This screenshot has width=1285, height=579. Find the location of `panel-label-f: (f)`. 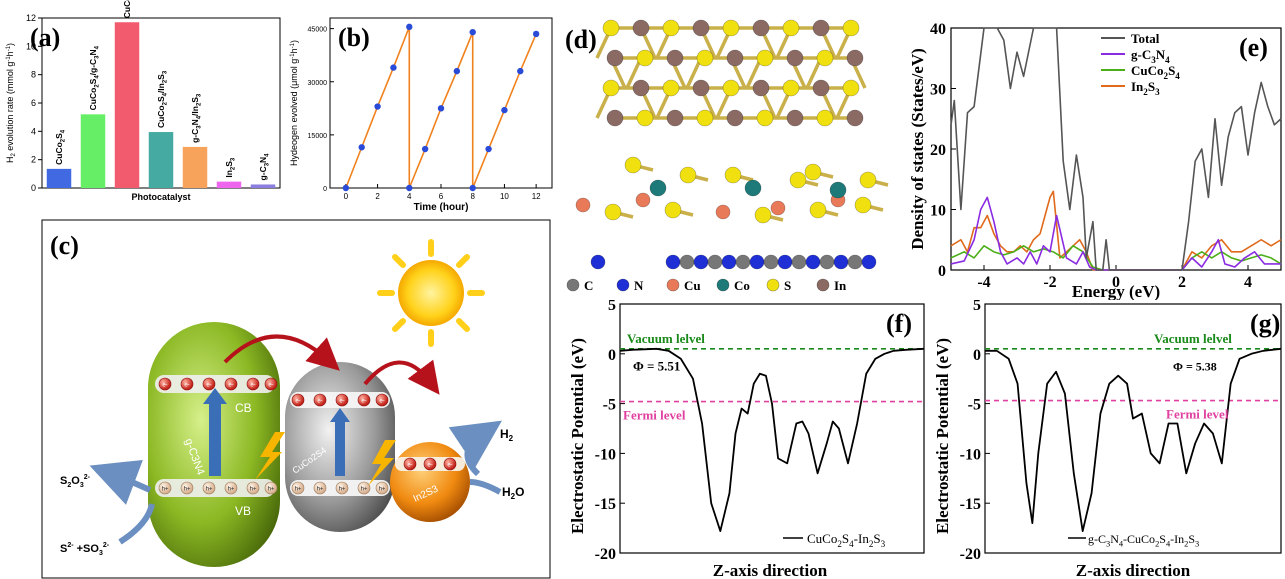

panel-label-f: (f) is located at coordinates (899, 323).